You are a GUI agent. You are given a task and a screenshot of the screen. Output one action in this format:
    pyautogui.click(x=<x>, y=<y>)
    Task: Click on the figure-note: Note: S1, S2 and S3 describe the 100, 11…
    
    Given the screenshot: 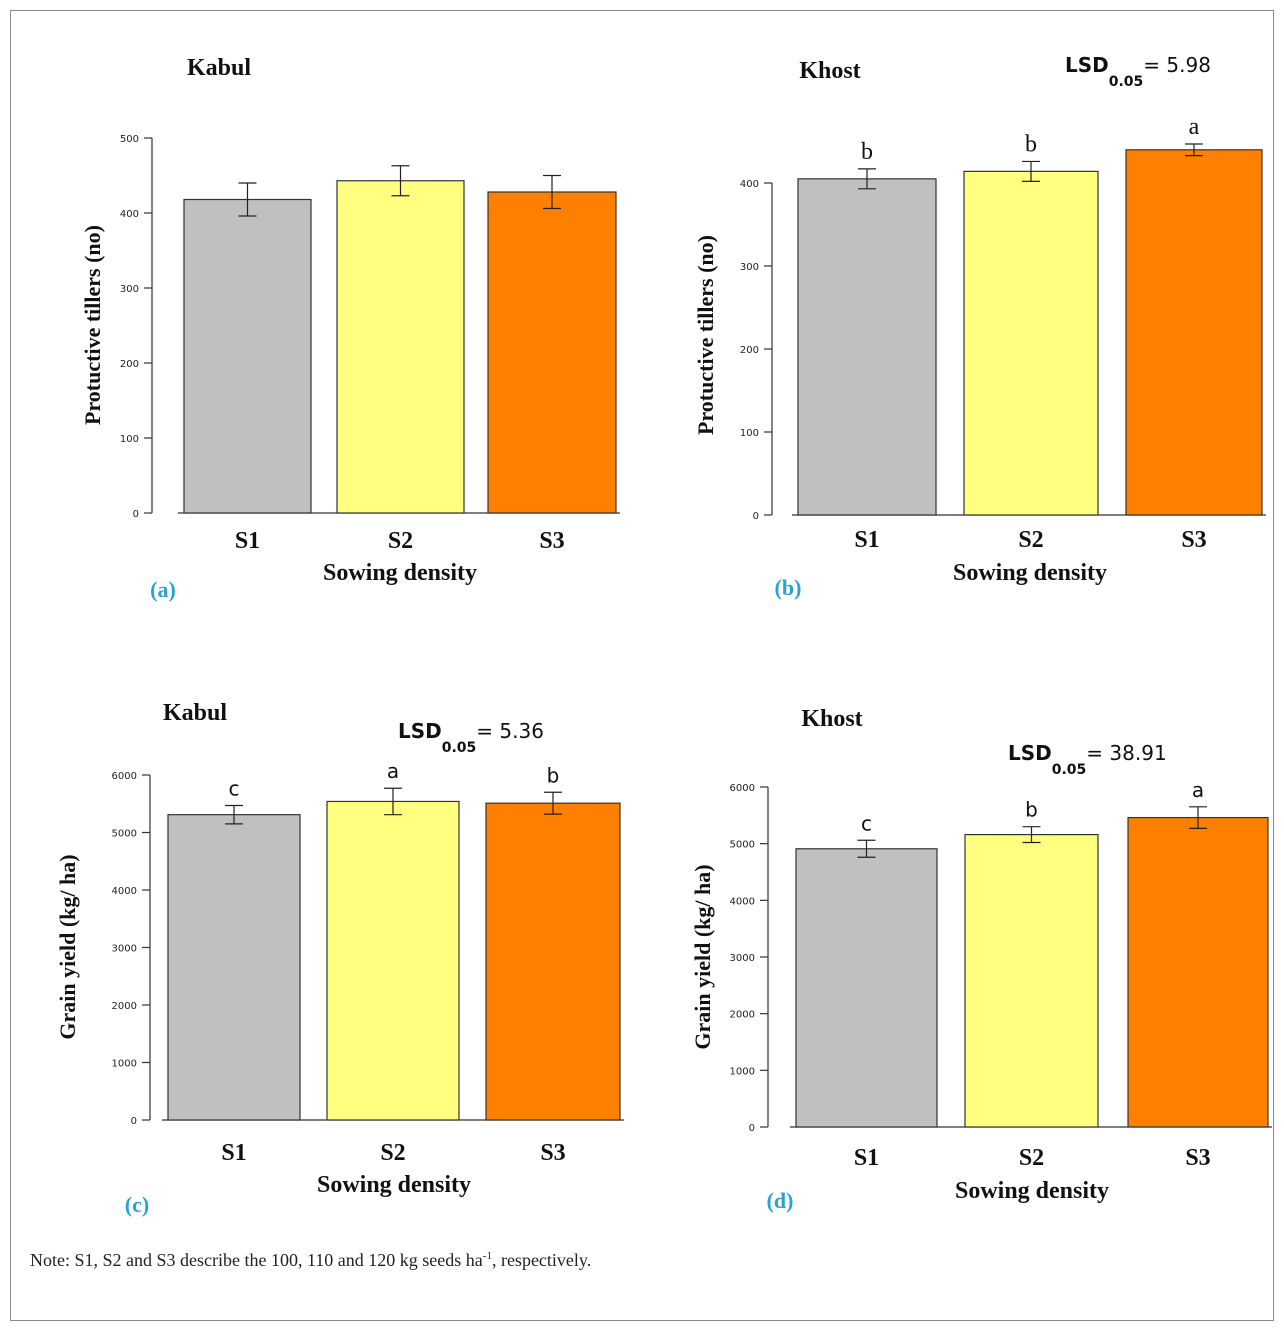 What is the action you would take?
    pyautogui.click(x=310, y=1260)
    